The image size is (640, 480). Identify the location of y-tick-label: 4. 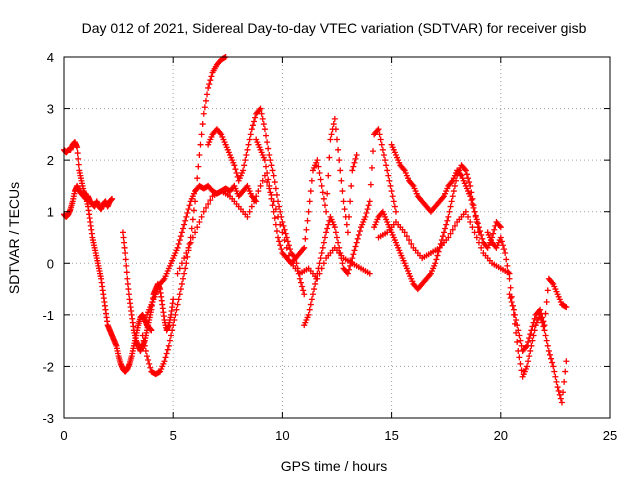
(50, 57).